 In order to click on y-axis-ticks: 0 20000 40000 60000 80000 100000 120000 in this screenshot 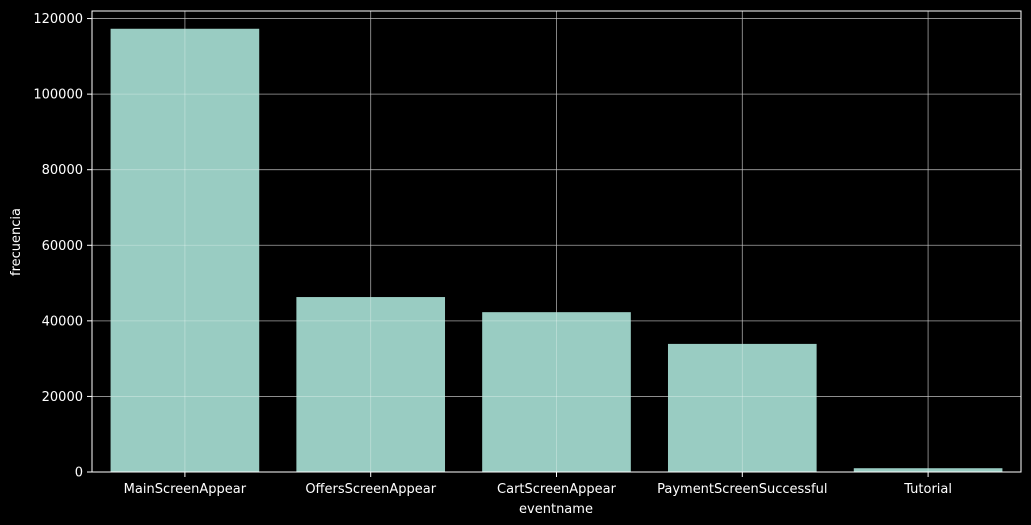, I will do `click(62, 246)`.